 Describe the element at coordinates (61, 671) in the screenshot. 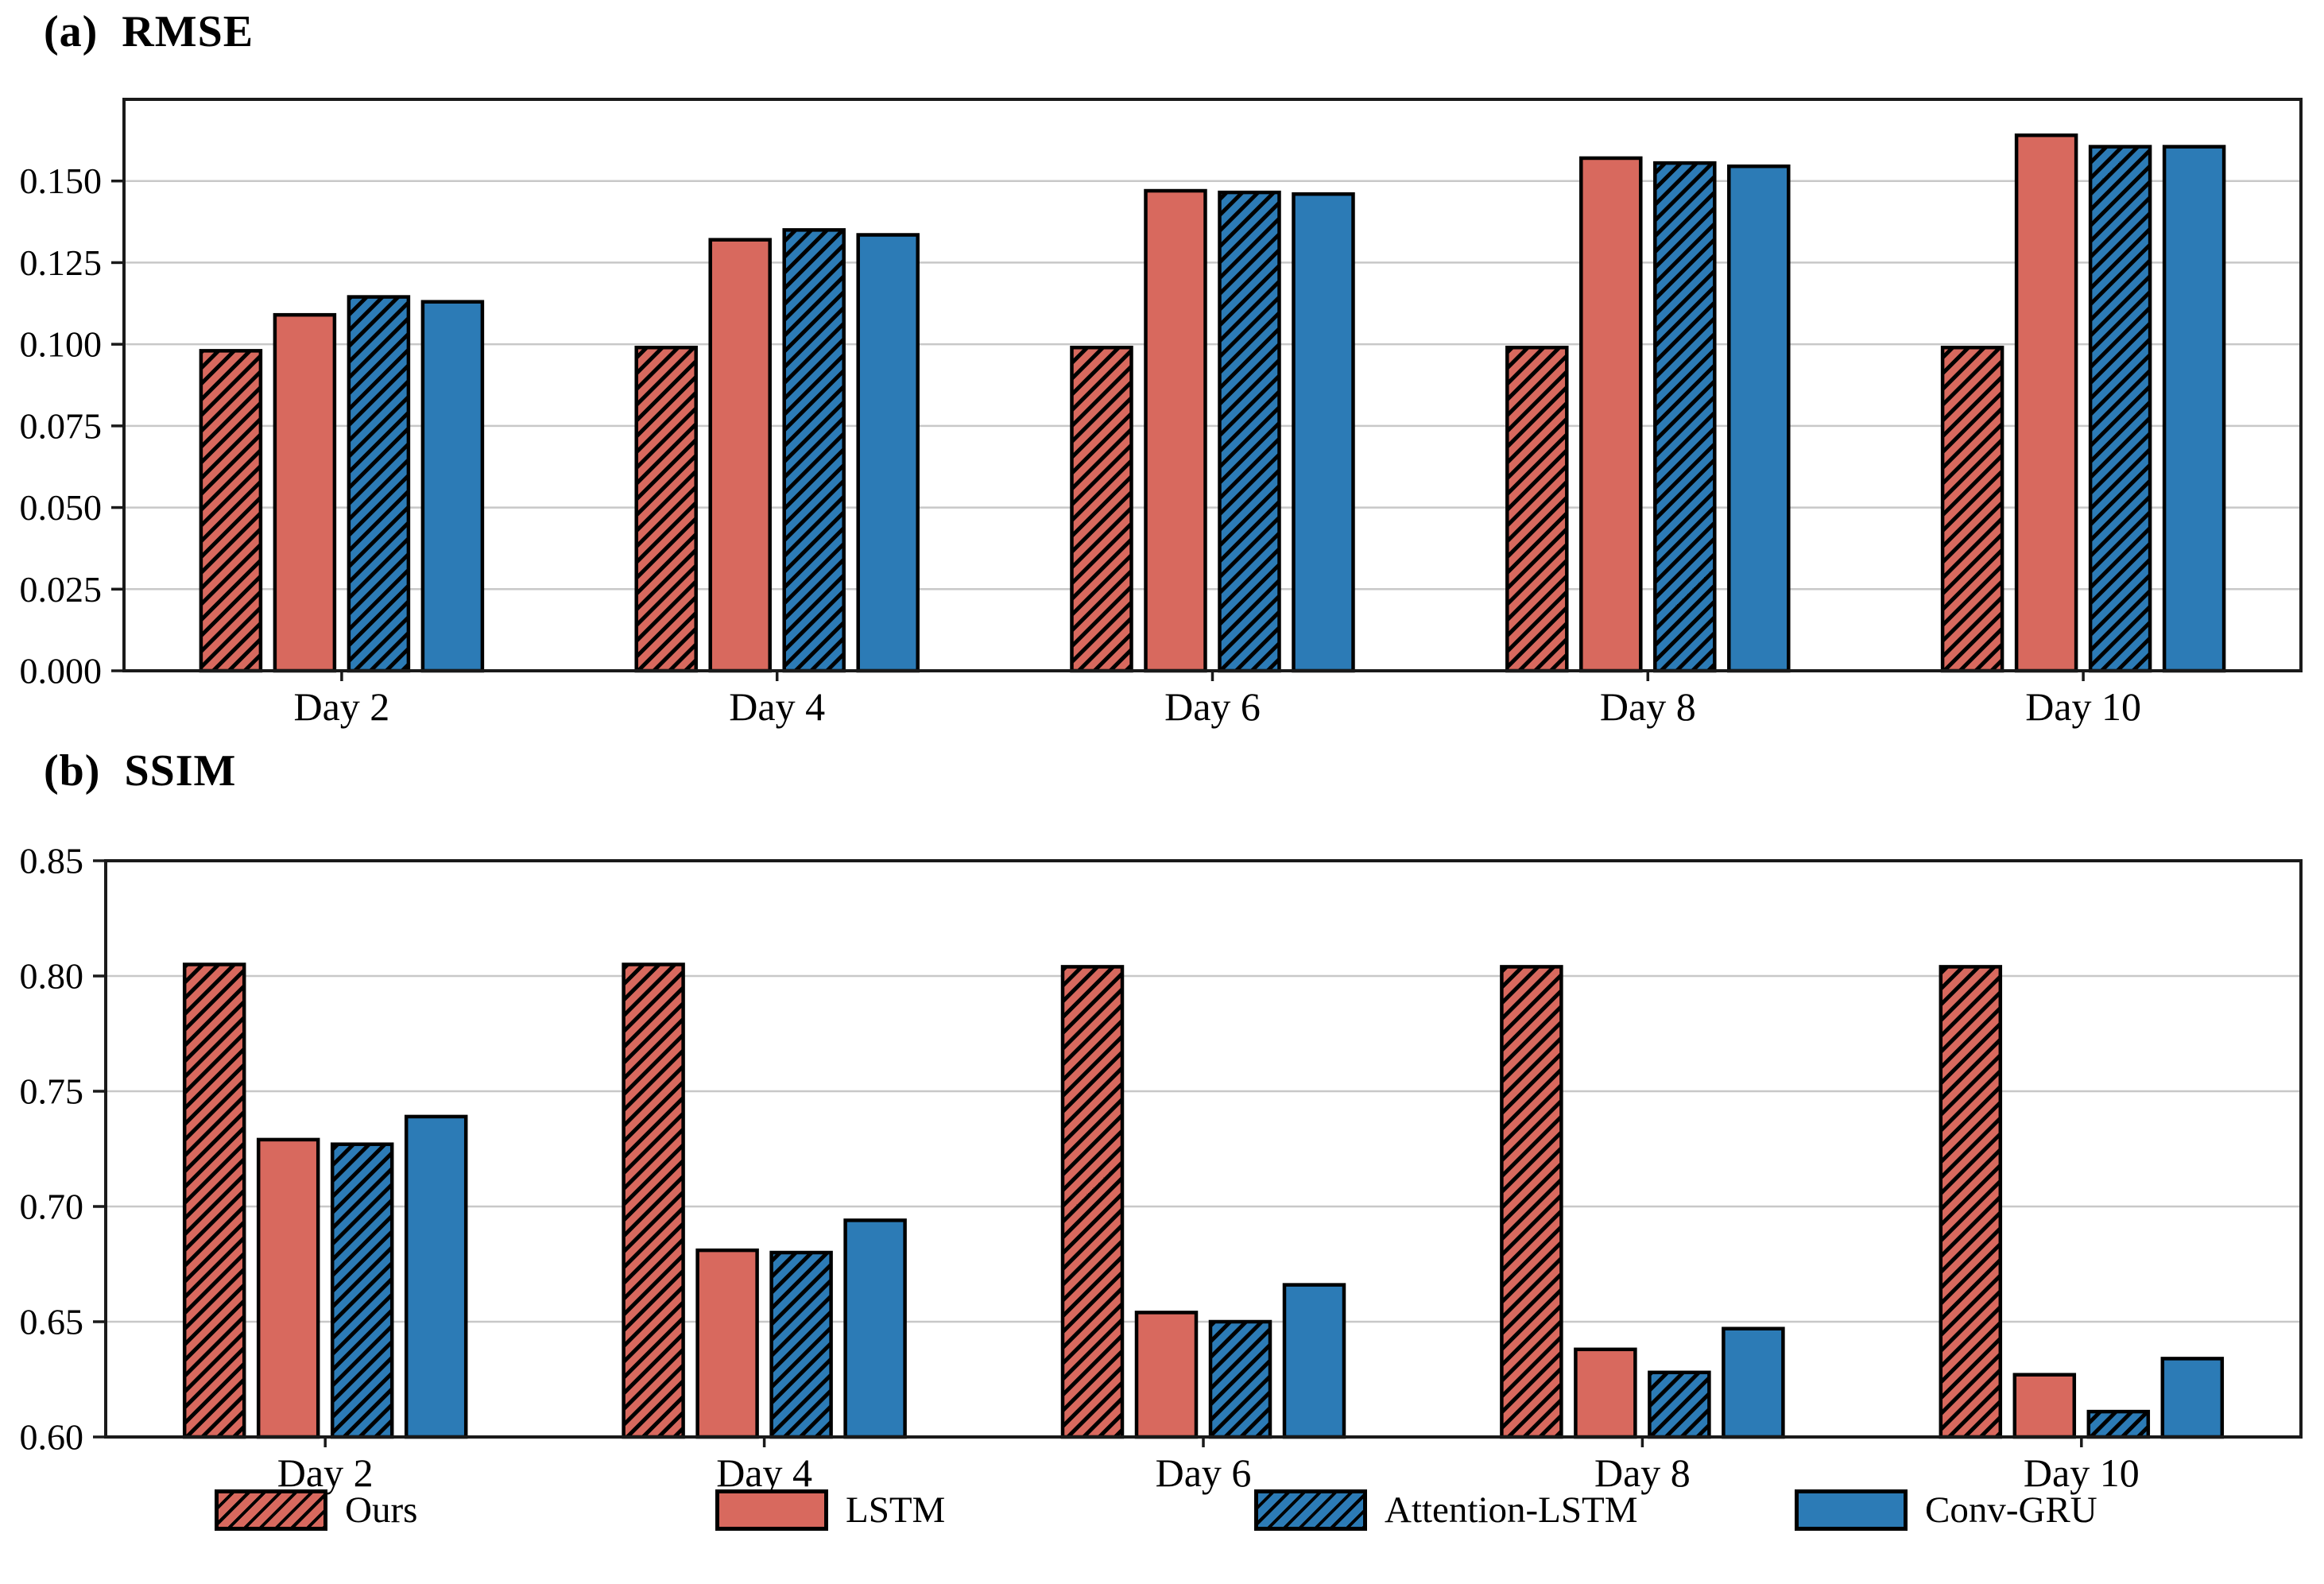

I see `y-tick-label: 0.000` at that location.